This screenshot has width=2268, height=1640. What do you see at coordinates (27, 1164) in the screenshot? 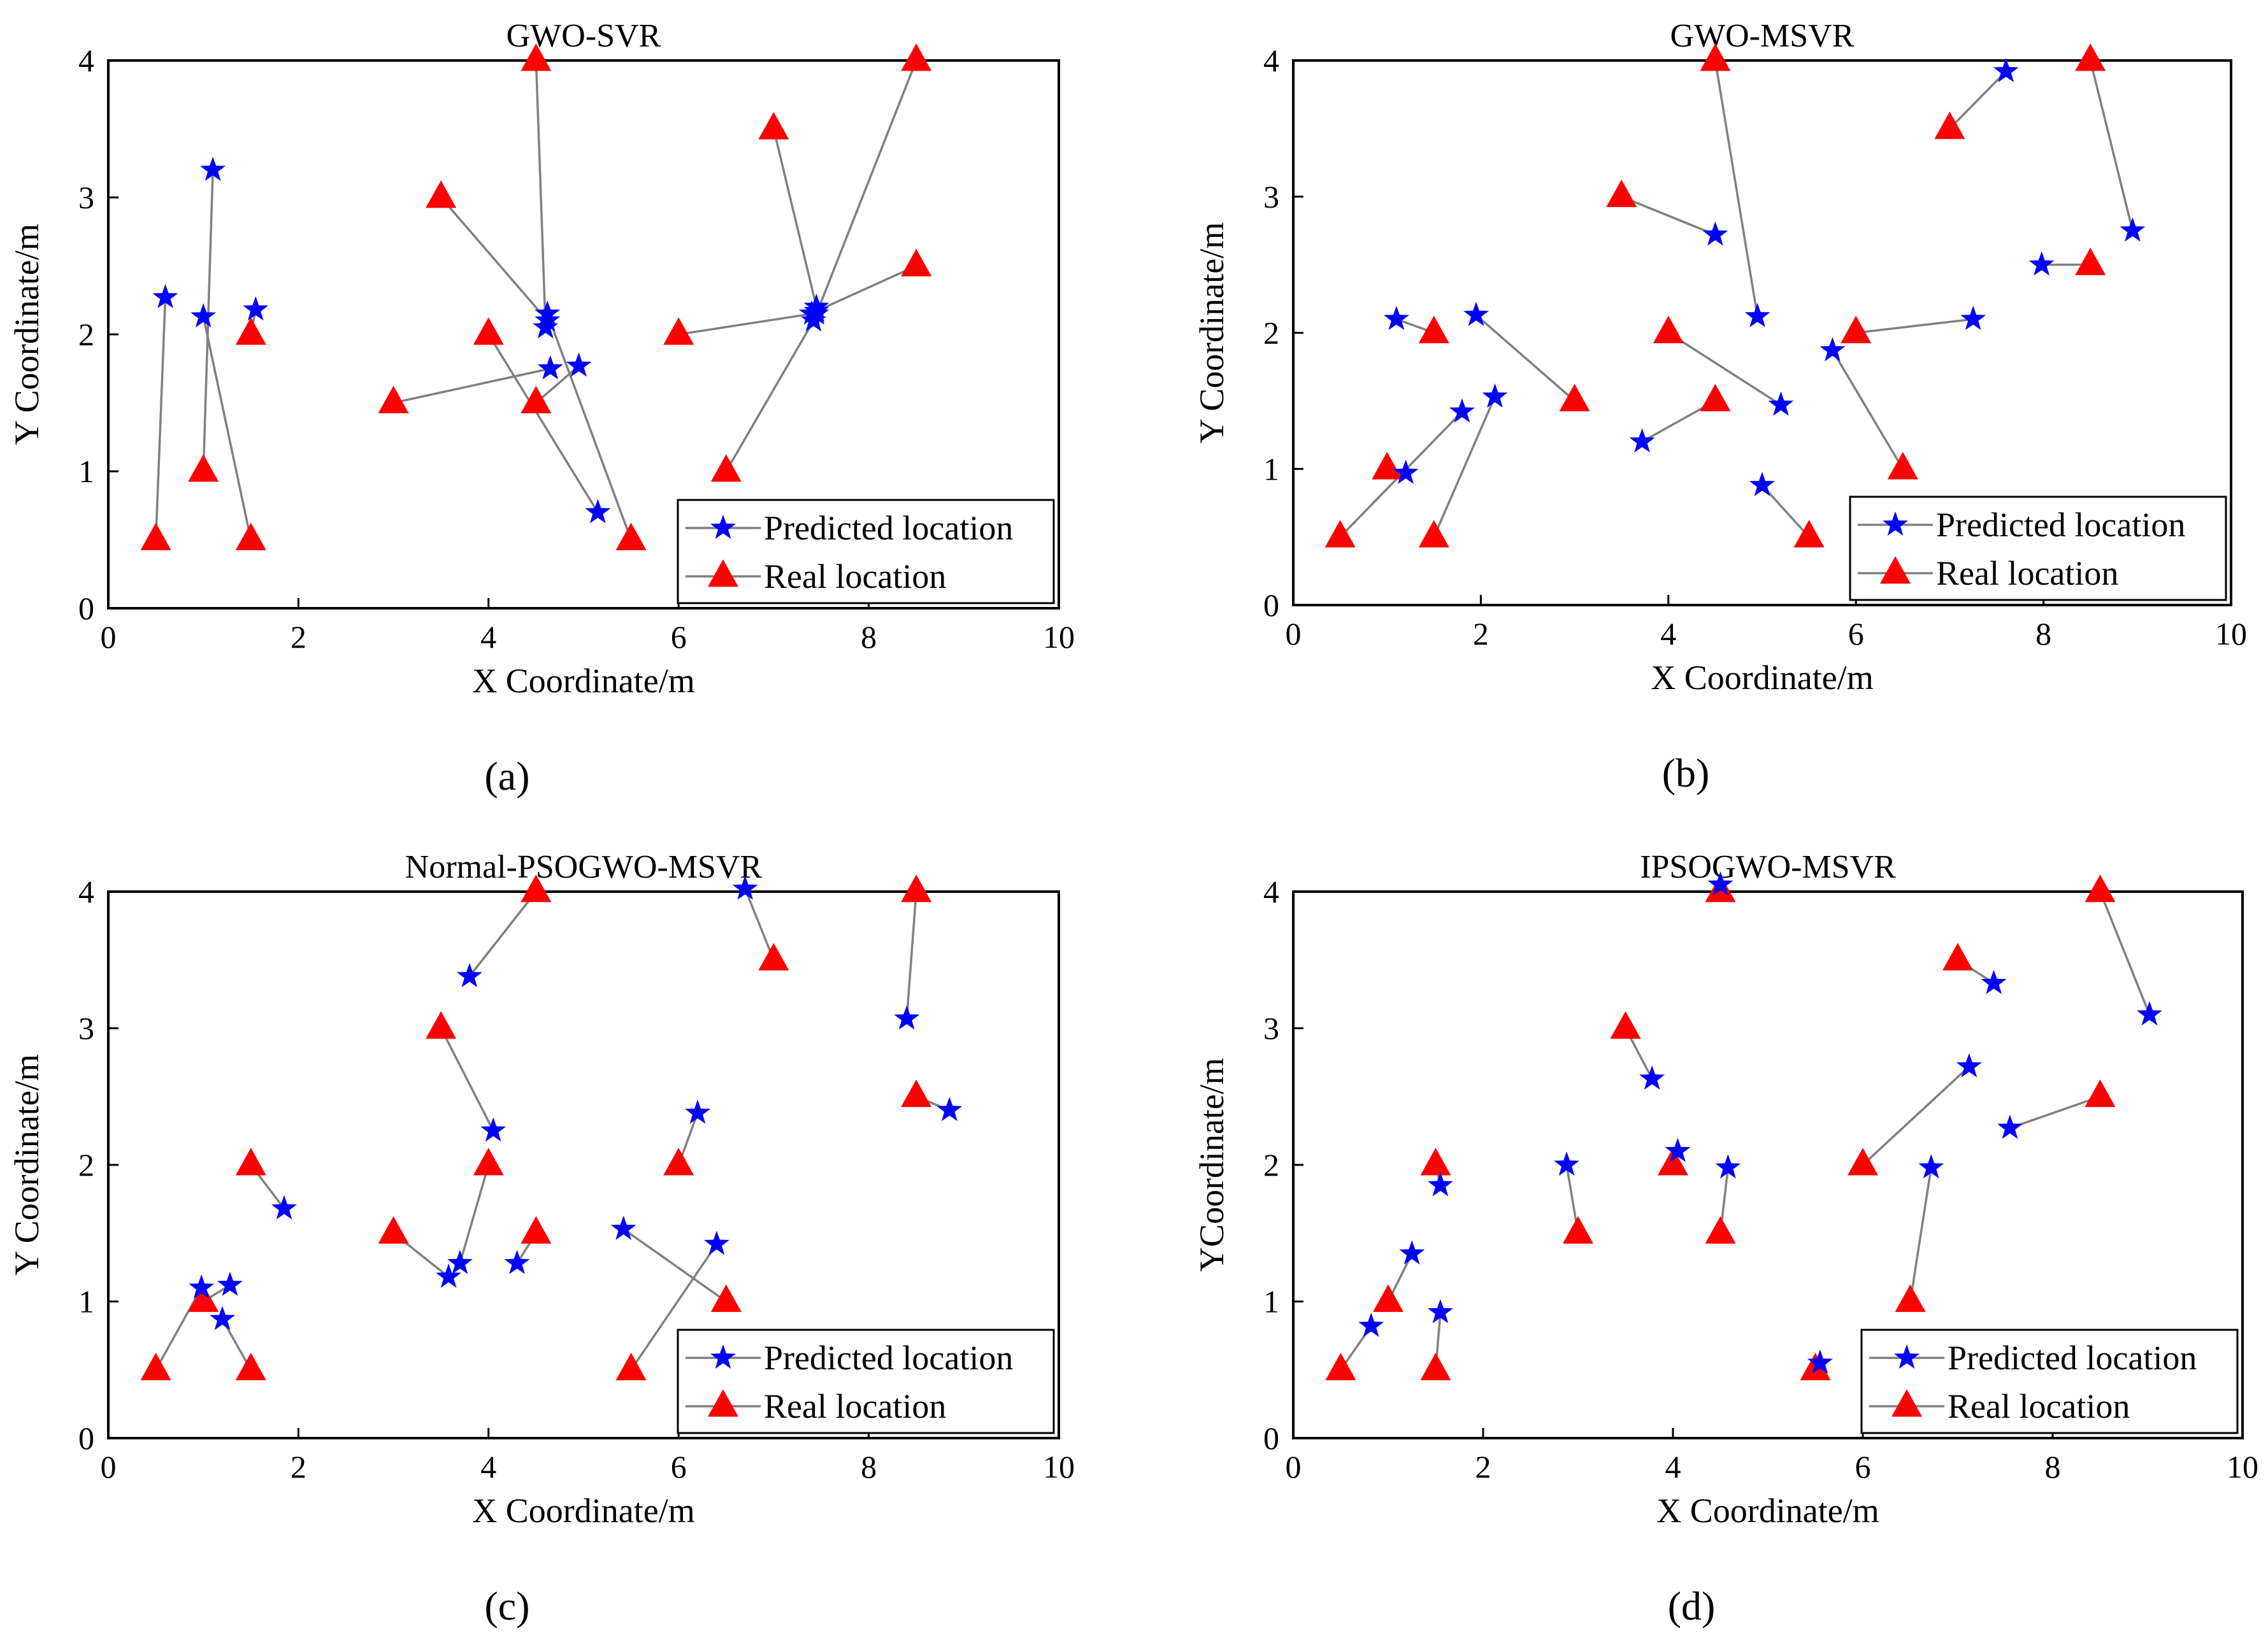
I see `y-axis-label: Y Coordinate/m` at bounding box center [27, 1164].